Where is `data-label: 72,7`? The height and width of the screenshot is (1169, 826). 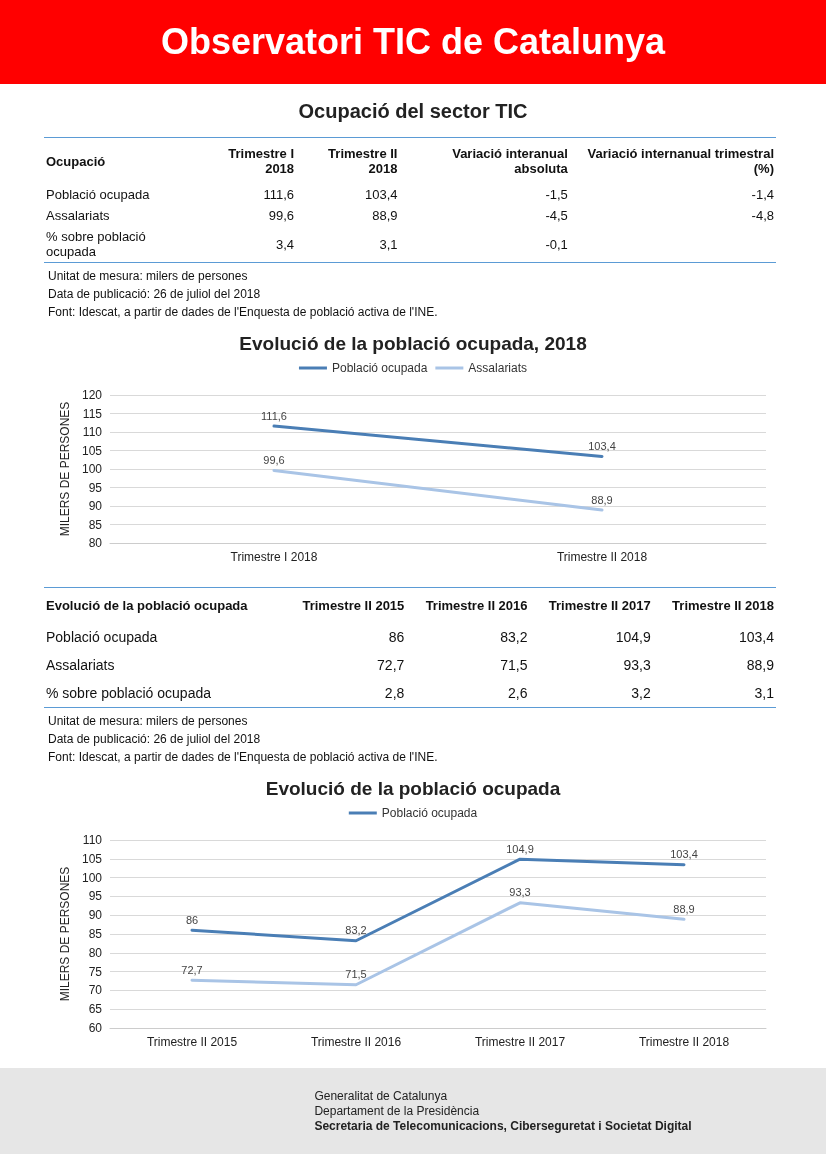
data-label: 72,7 is located at coordinates (192, 969).